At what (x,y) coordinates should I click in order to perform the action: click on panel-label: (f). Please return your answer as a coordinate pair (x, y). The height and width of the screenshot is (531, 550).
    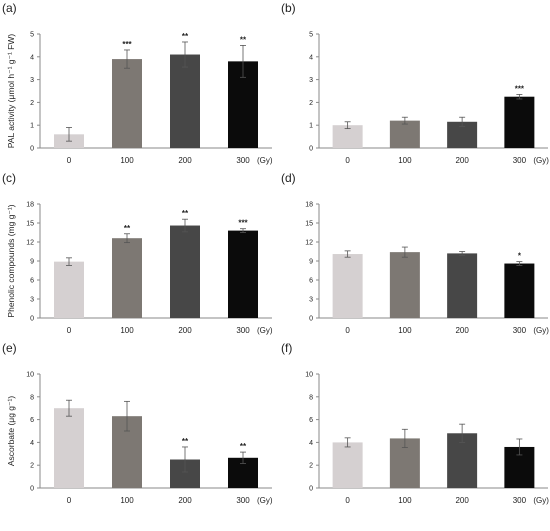
    Looking at the image, I should click on (286, 348).